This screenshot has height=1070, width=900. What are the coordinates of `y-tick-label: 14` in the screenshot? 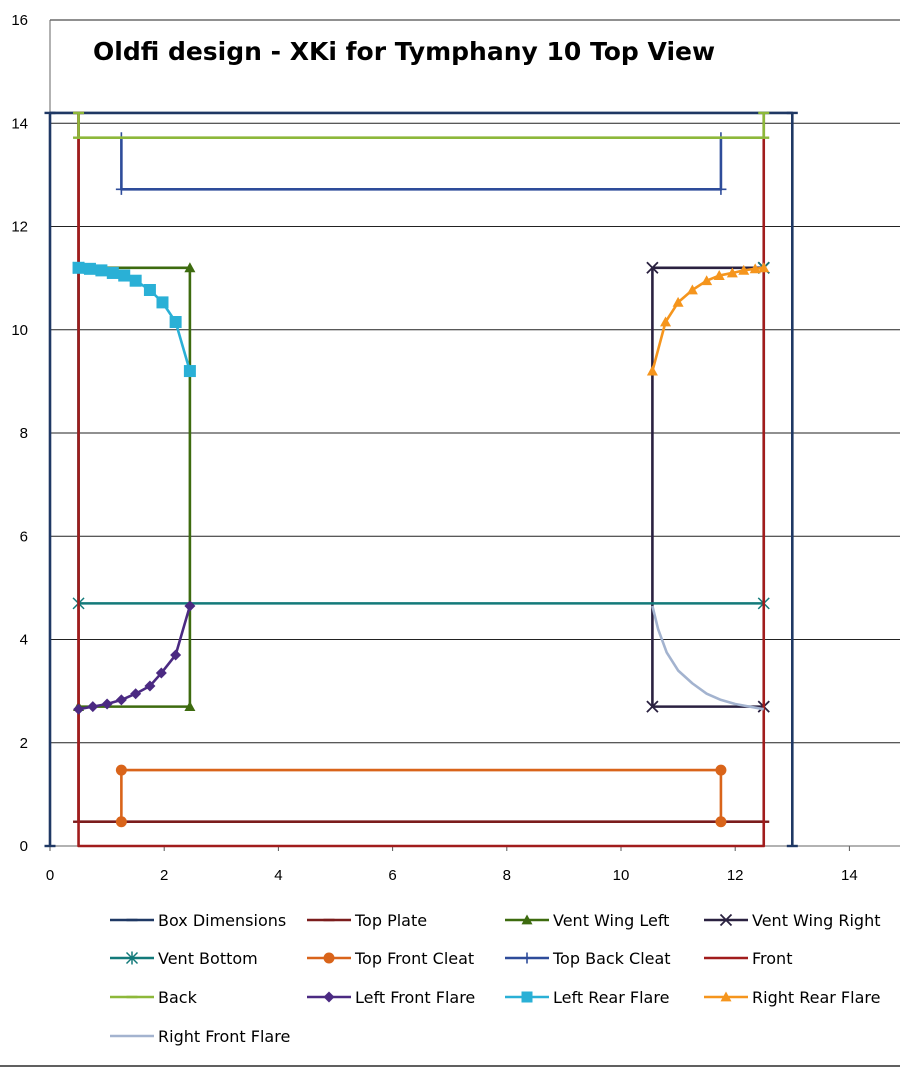 It's located at (19, 123).